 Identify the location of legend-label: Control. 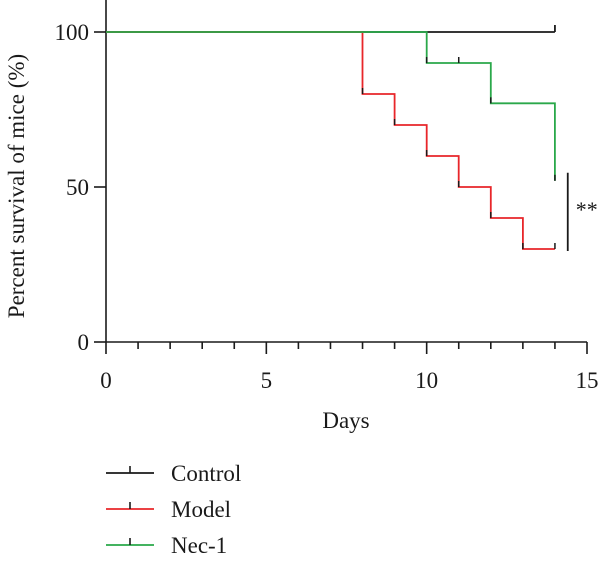
(206, 473).